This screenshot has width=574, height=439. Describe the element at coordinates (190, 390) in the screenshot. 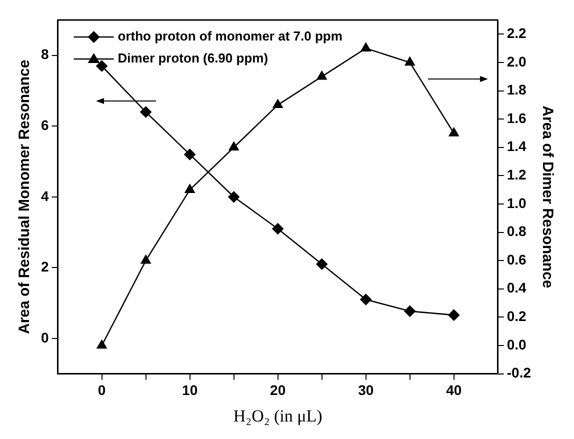

I see `x-tick-label: 10` at that location.